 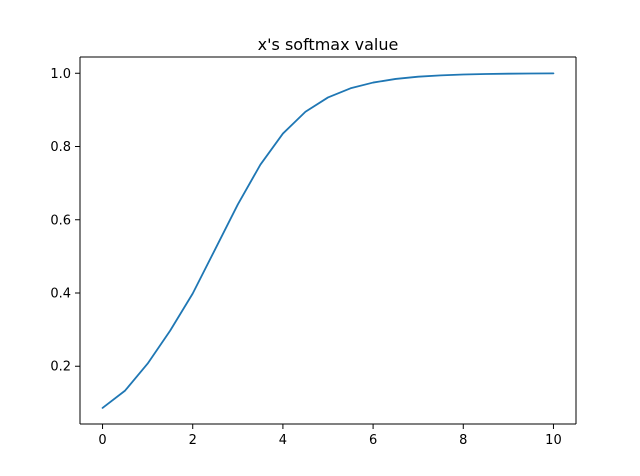 What do you see at coordinates (60, 367) in the screenshot?
I see `y-tick-label: 0.2` at bounding box center [60, 367].